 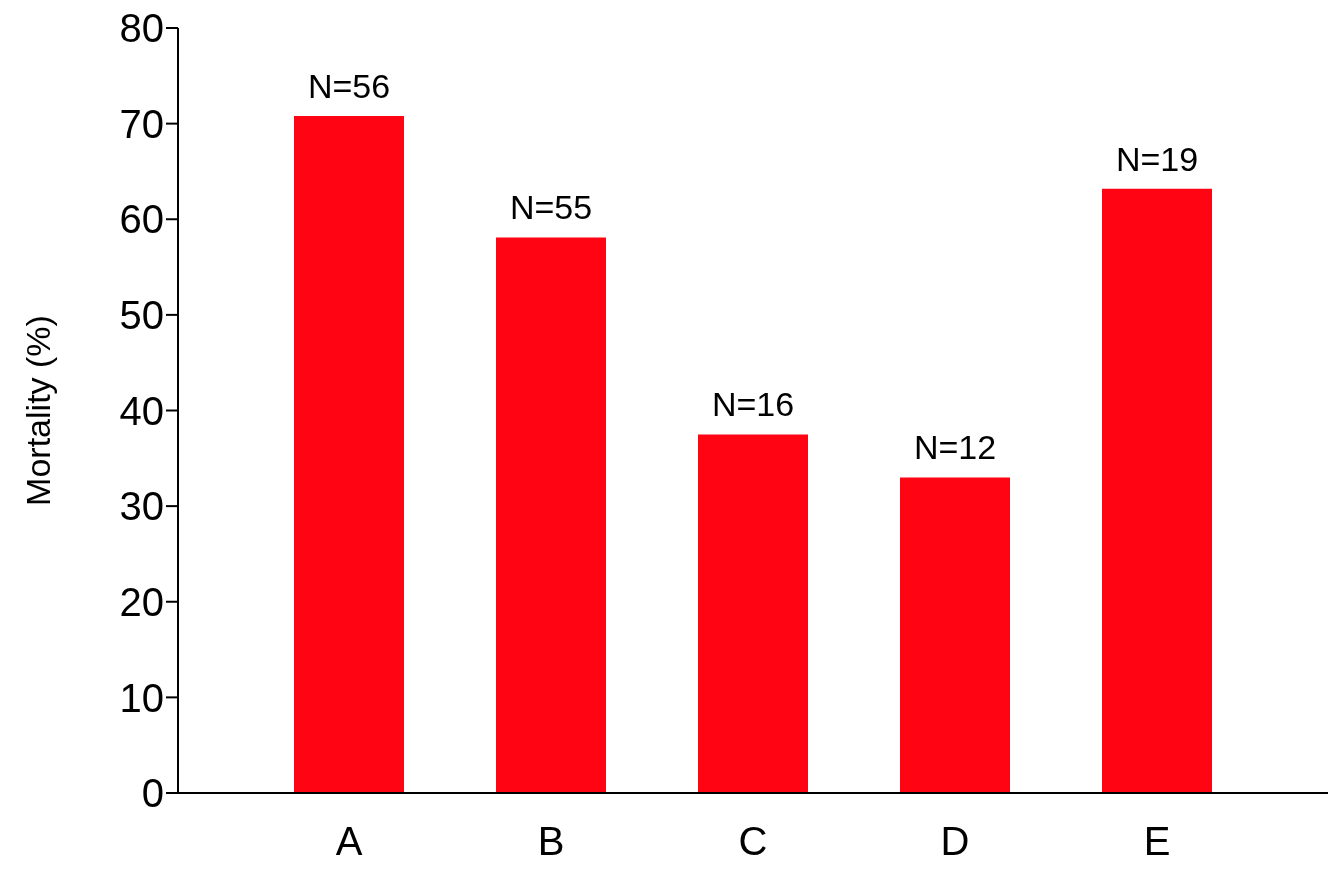 I want to click on y-tick-label: 10, so click(x=141, y=697).